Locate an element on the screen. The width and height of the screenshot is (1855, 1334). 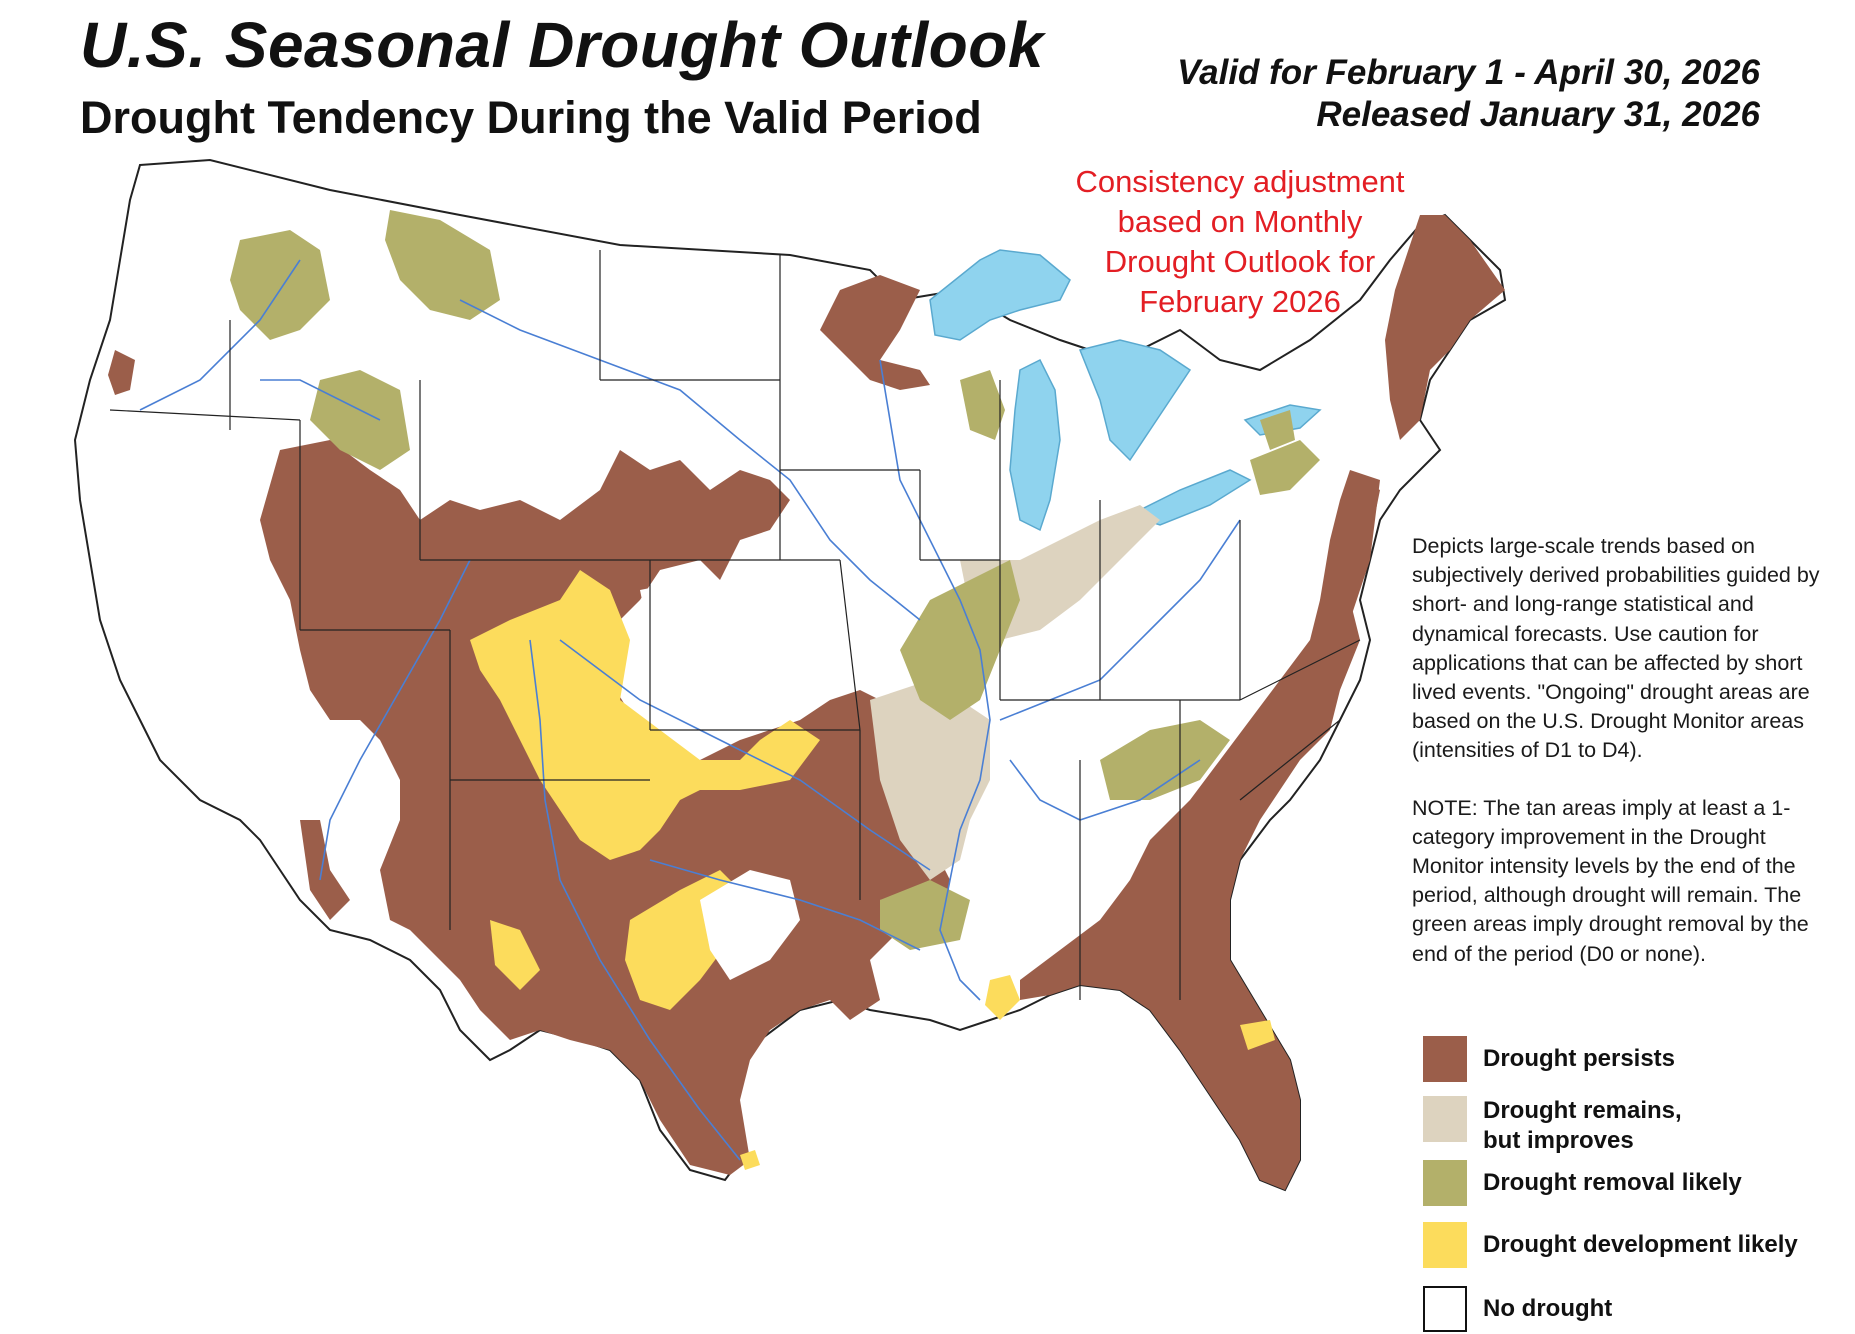
annotation-line-2: based on Monthly is located at coordinates (1240, 221).